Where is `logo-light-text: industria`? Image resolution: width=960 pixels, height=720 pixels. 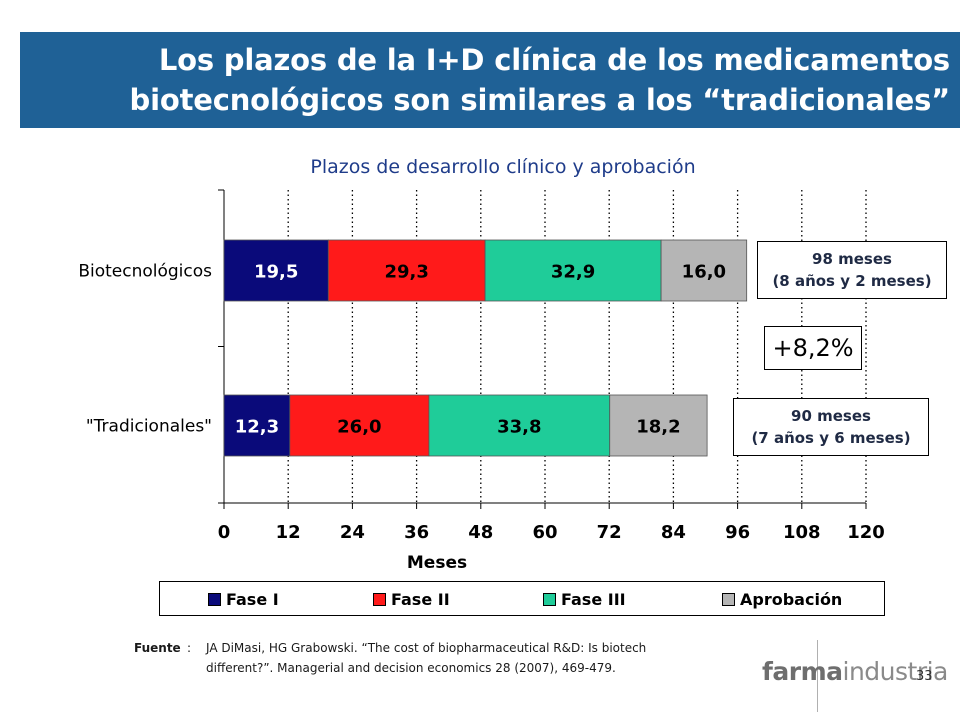
logo-light-text: industria is located at coordinates (895, 671).